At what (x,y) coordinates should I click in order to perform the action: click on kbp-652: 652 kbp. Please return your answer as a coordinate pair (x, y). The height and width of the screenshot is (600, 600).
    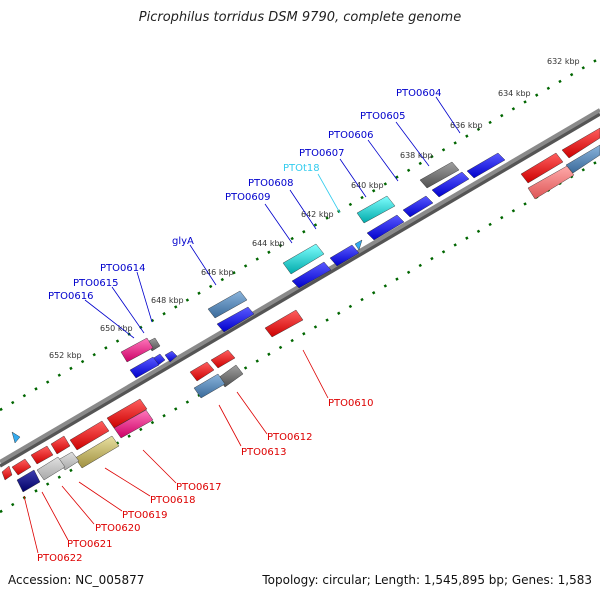
    Looking at the image, I should click on (65, 355).